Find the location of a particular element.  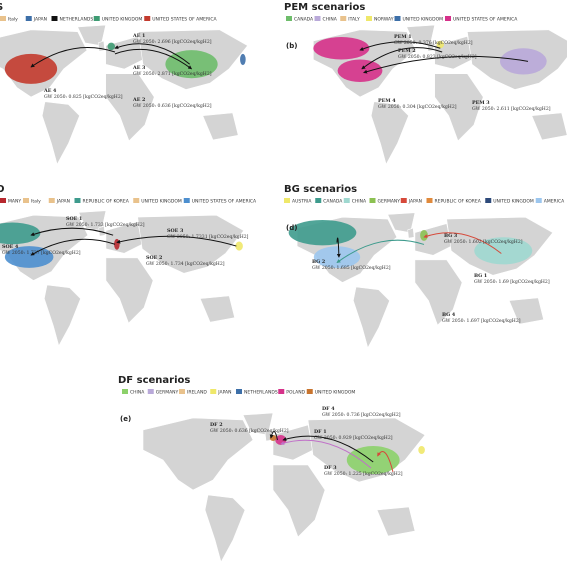

panel-label: (b) is located at coordinates (291, 46).